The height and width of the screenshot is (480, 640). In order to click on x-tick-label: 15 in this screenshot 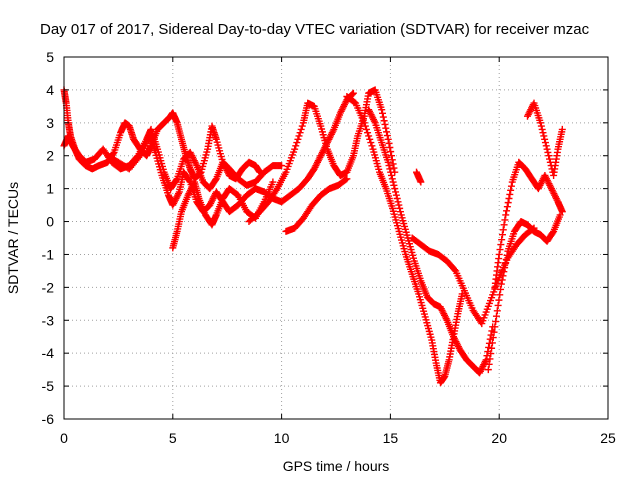, I will do `click(391, 438)`.